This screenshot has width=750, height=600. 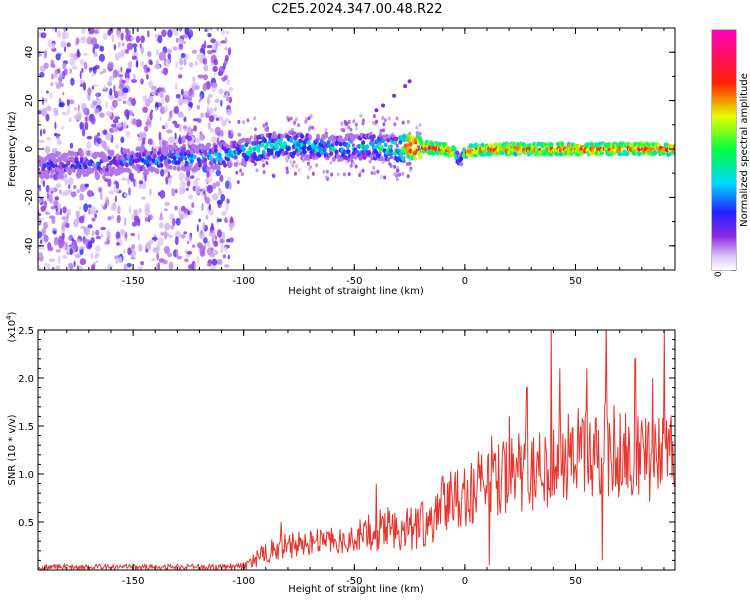 What do you see at coordinates (11, 326) in the screenshot?
I see `y-multiplier: (x104)` at bounding box center [11, 326].